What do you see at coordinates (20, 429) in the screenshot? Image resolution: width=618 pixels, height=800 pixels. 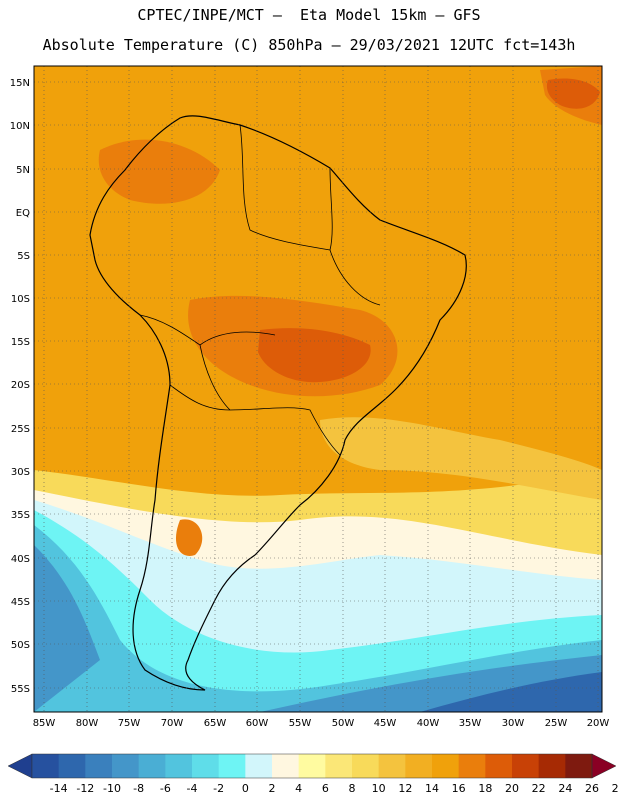 I see `lat-label: 25S` at bounding box center [20, 429].